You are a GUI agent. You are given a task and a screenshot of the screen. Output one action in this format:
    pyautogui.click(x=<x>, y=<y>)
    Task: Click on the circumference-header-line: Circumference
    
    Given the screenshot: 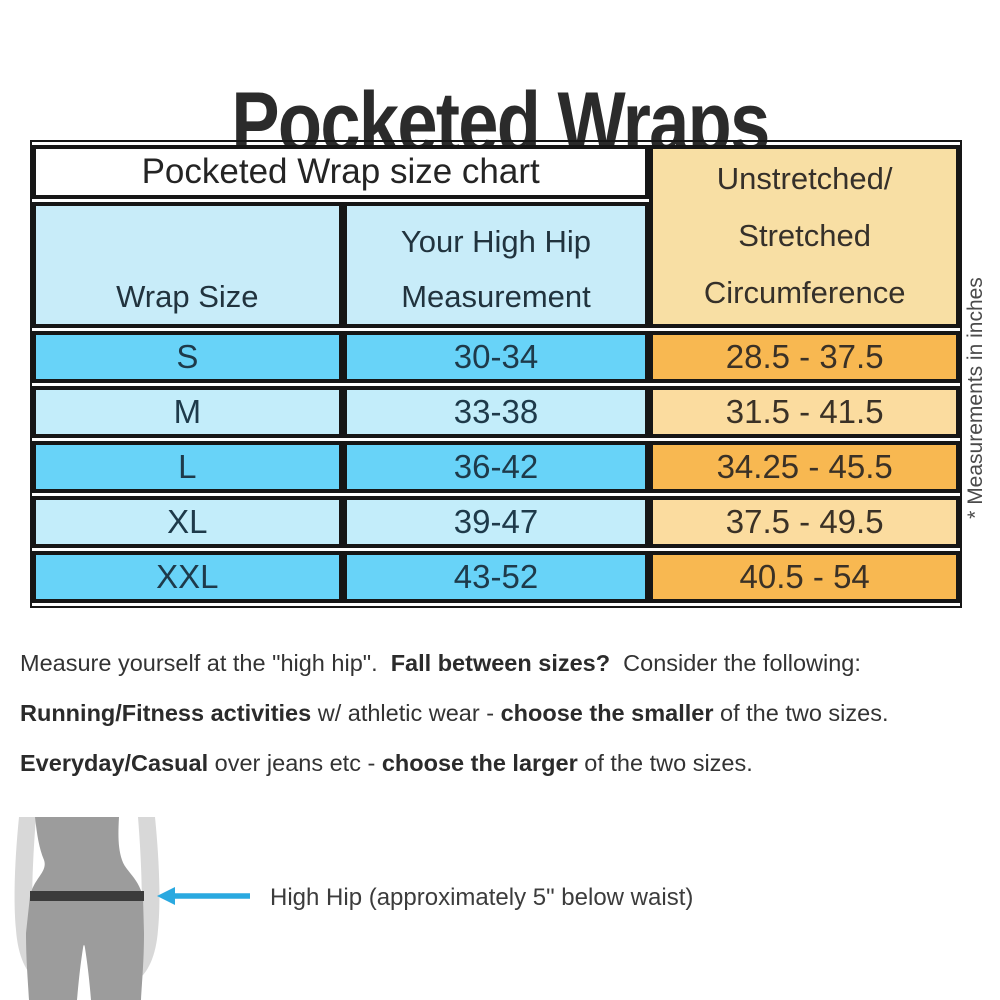 What is the action you would take?
    pyautogui.click(x=804, y=292)
    